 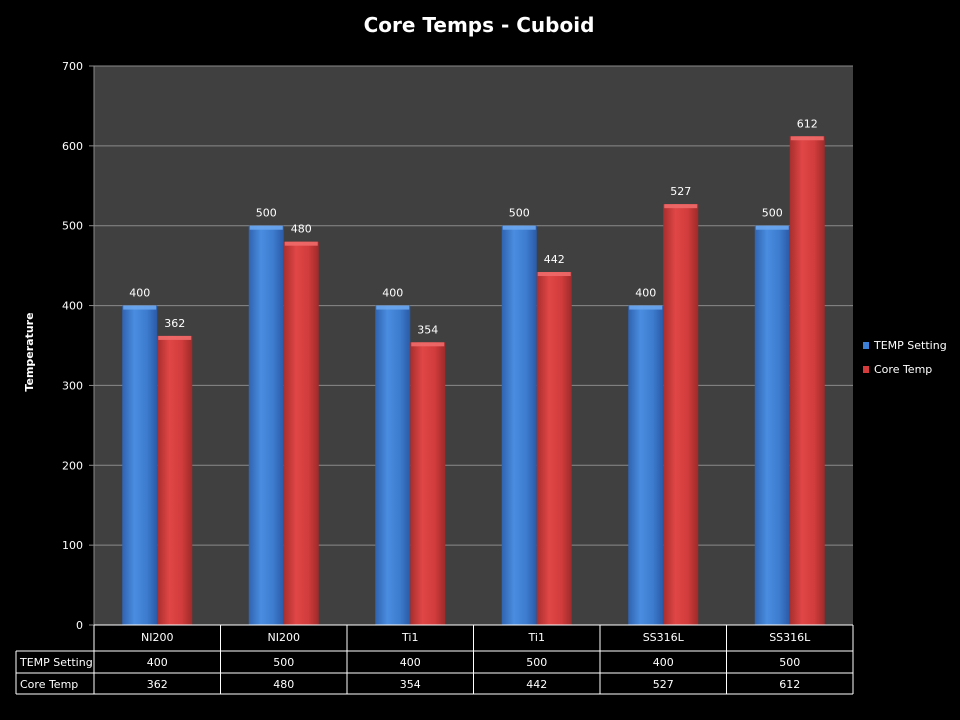 I want to click on y-tick-label: 0, so click(x=79, y=625).